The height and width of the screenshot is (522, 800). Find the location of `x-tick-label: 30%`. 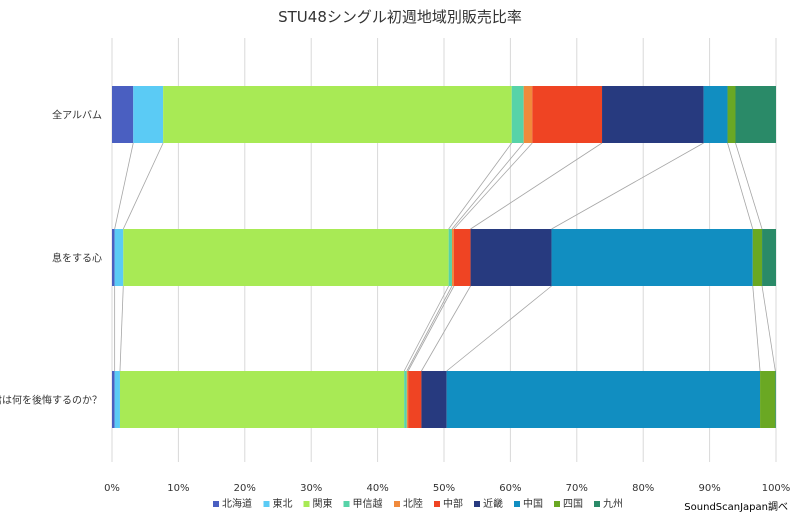

x-tick-label: 30% is located at coordinates (311, 488).